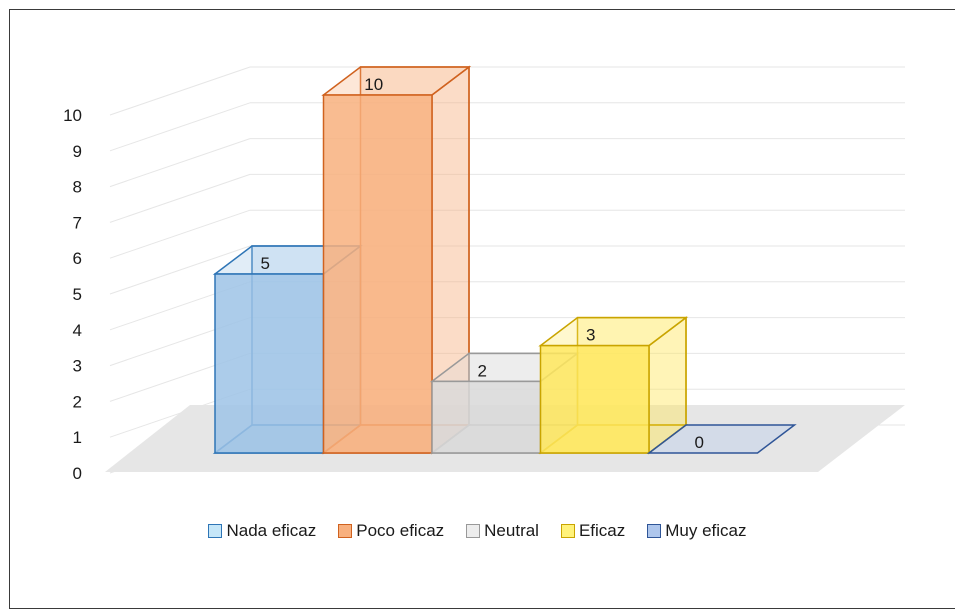 The image size is (955, 609). I want to click on data-label: 5, so click(265, 263).